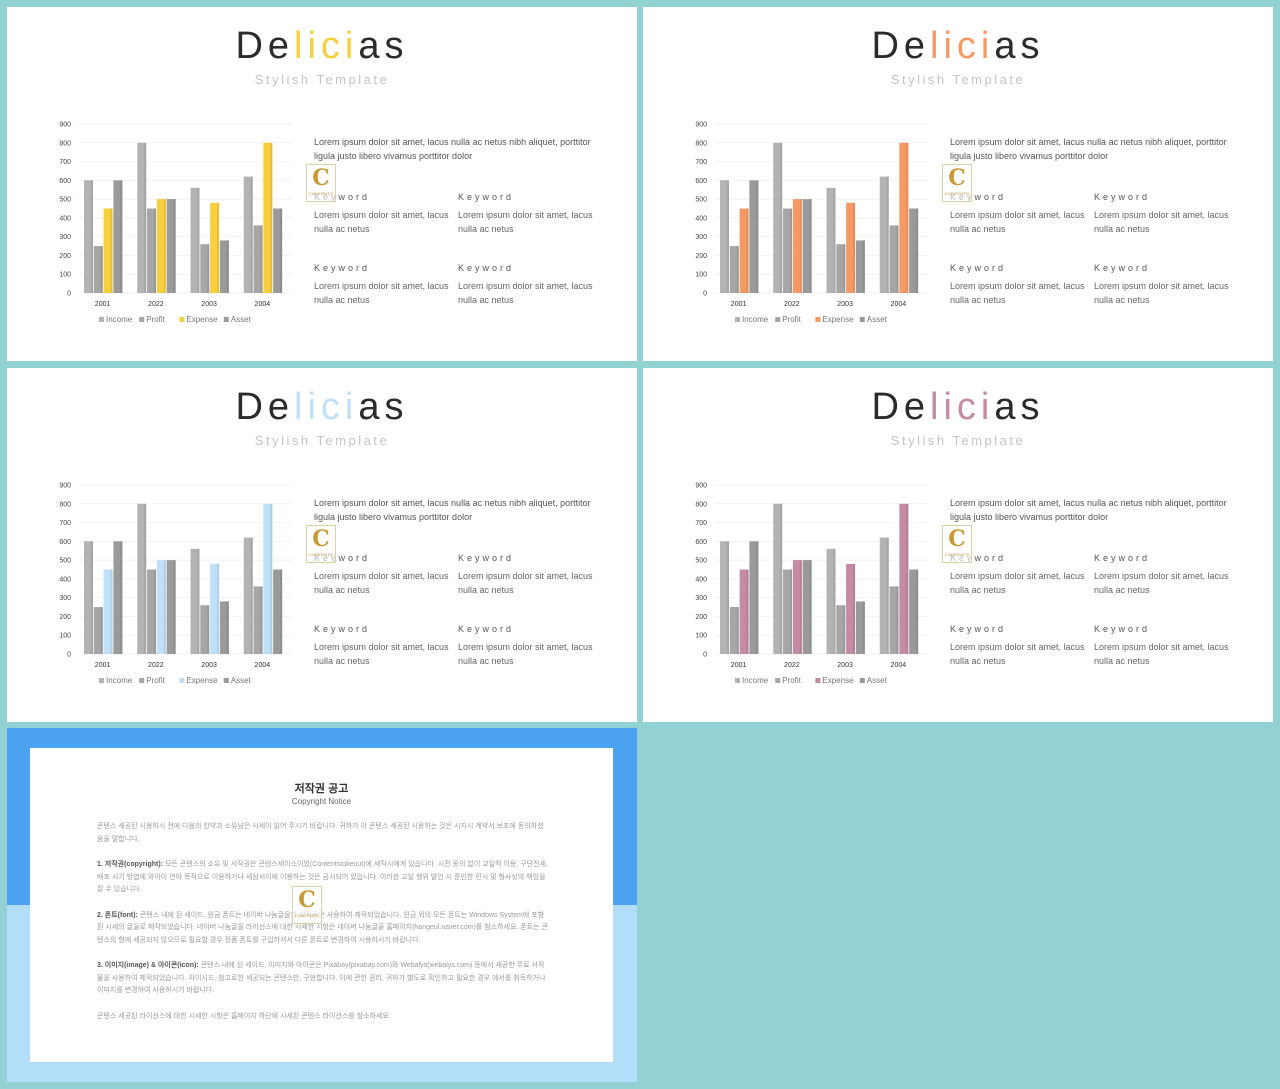  What do you see at coordinates (705, 294) in the screenshot?
I see `y-tick-label: 0` at bounding box center [705, 294].